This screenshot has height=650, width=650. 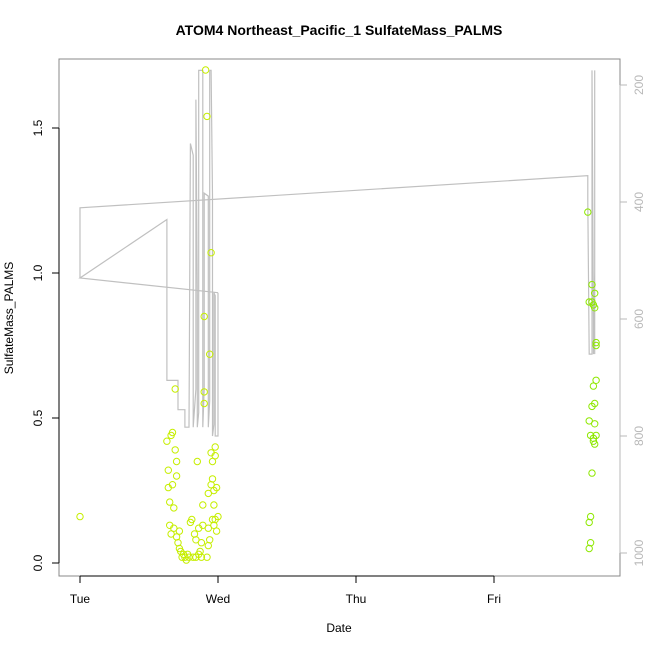 I want to click on x-tick-label: Fri, so click(x=494, y=599).